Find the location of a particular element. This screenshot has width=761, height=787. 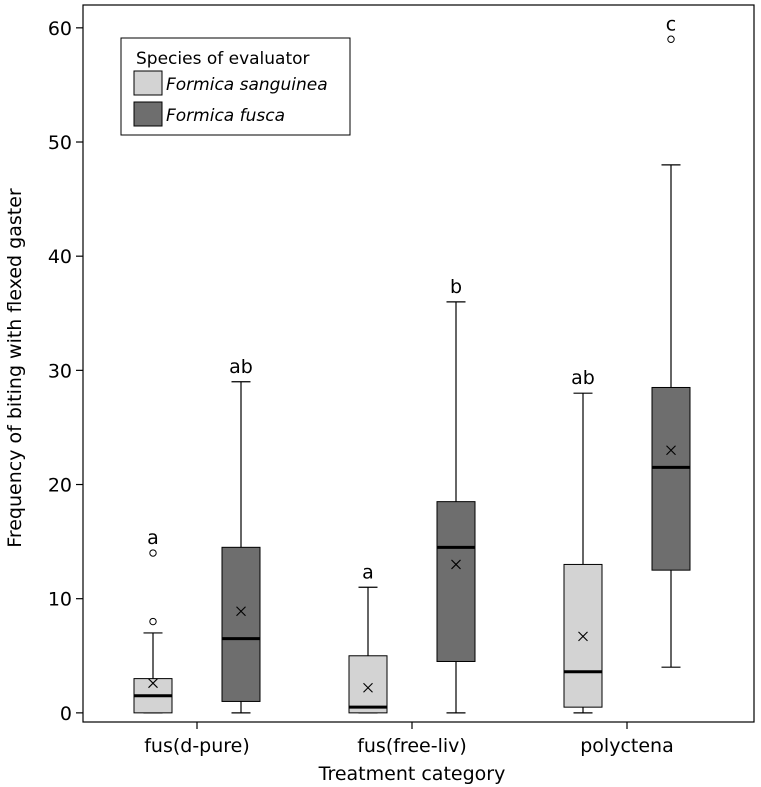

y-tick-label: 10 is located at coordinates (60, 600).